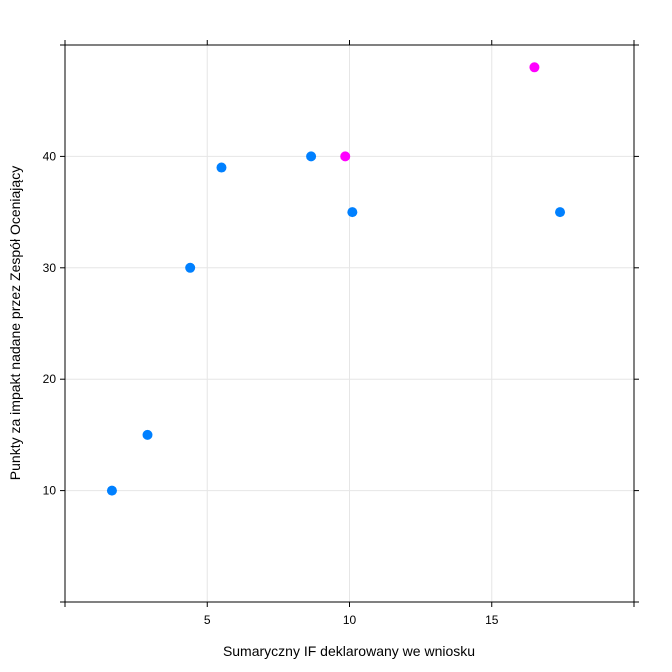  I want to click on y-tick-label-3: 40, so click(50, 156).